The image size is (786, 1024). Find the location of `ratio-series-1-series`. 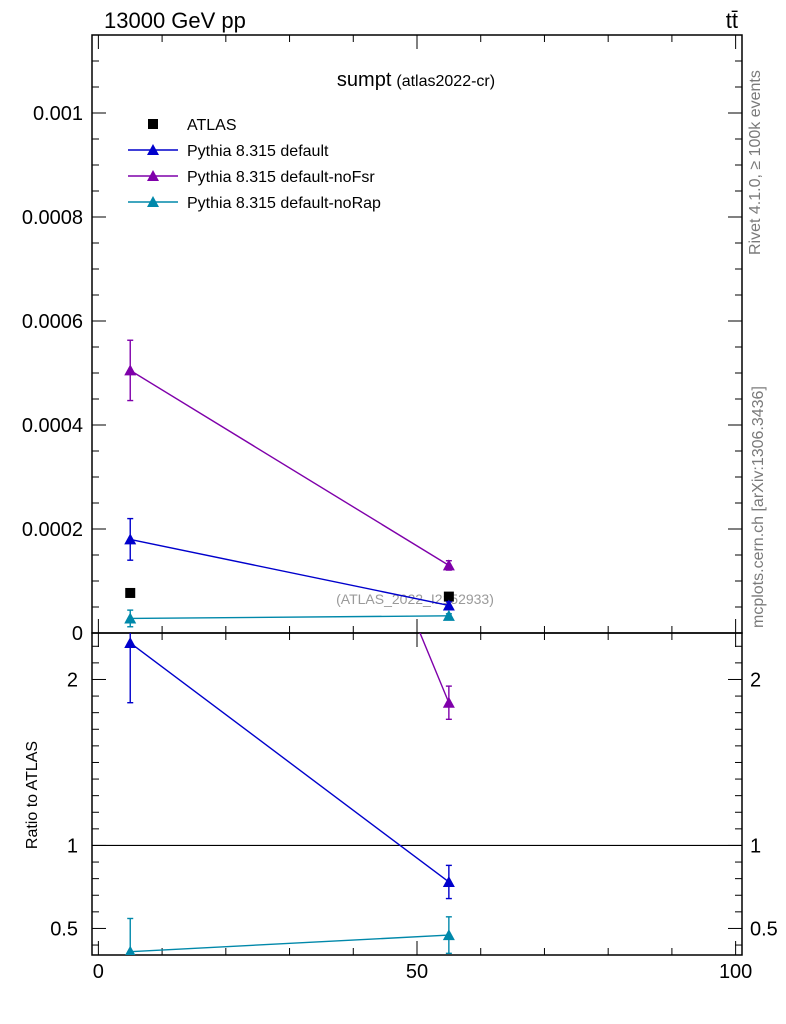

ratio-series-1-series is located at coordinates (437, 677).